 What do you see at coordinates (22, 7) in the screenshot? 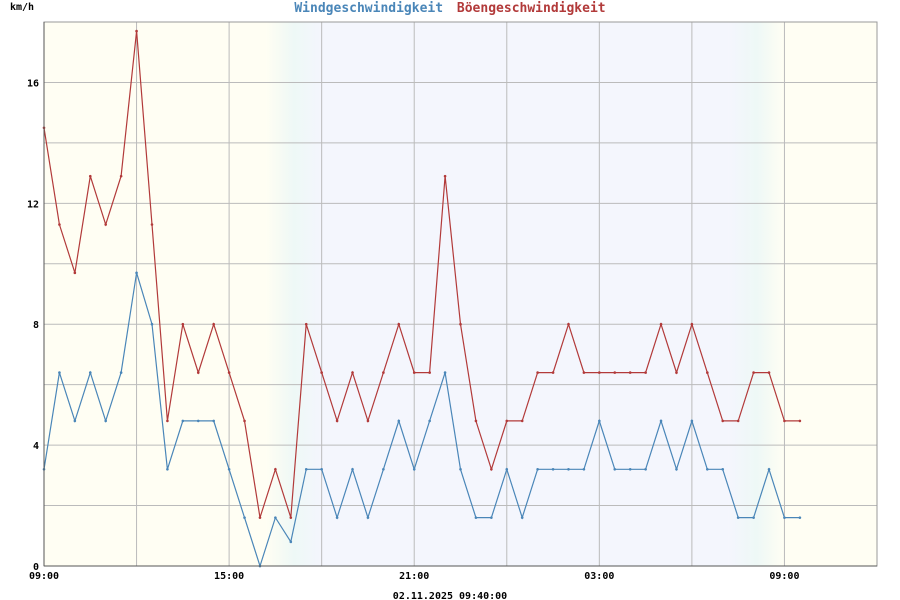
I see `y-axis-unit: km/h` at bounding box center [22, 7].